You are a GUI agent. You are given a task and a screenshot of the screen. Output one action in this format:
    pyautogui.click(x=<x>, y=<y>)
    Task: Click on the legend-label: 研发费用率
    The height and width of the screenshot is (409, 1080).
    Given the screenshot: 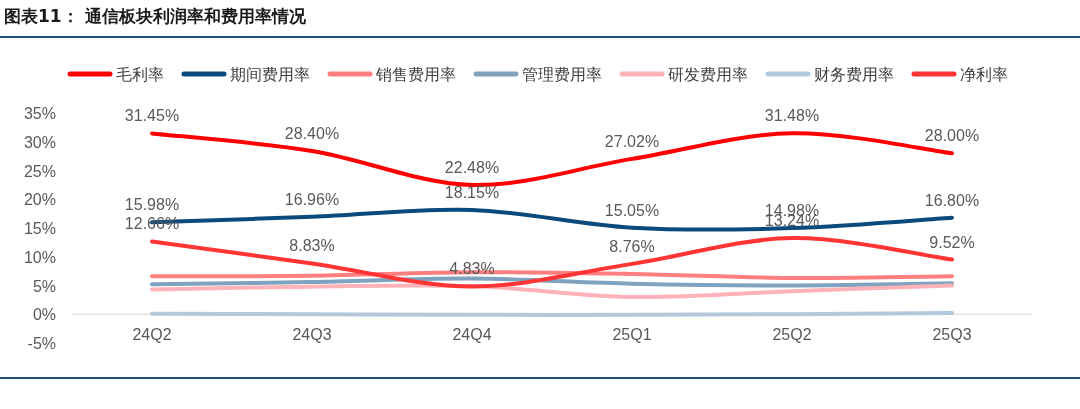 What is the action you would take?
    pyautogui.click(x=708, y=74)
    